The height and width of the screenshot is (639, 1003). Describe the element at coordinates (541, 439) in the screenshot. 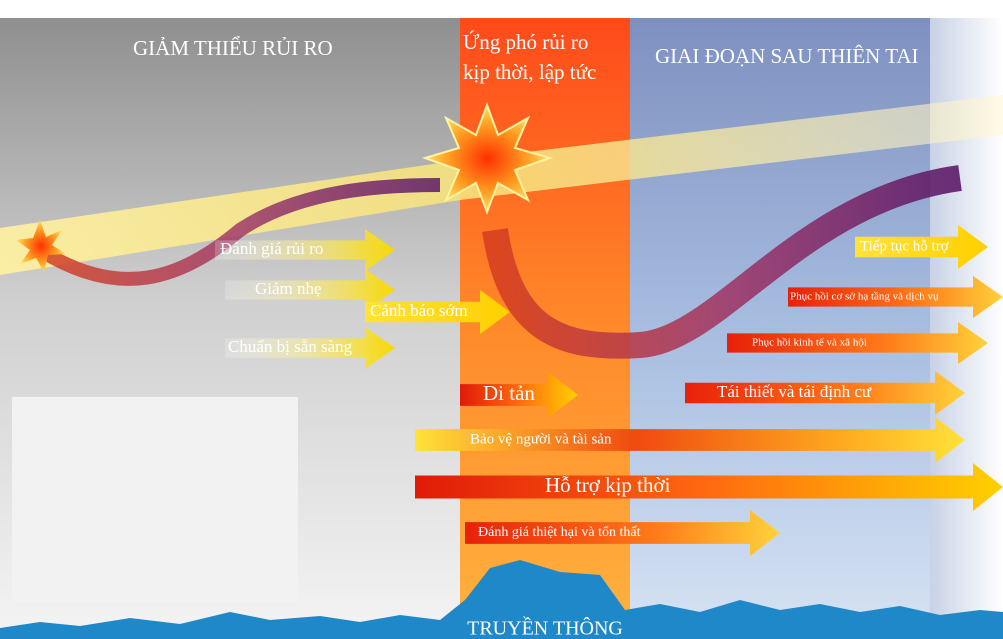

I see `arrow-label: Bảo vệ người và tài sản` at that location.